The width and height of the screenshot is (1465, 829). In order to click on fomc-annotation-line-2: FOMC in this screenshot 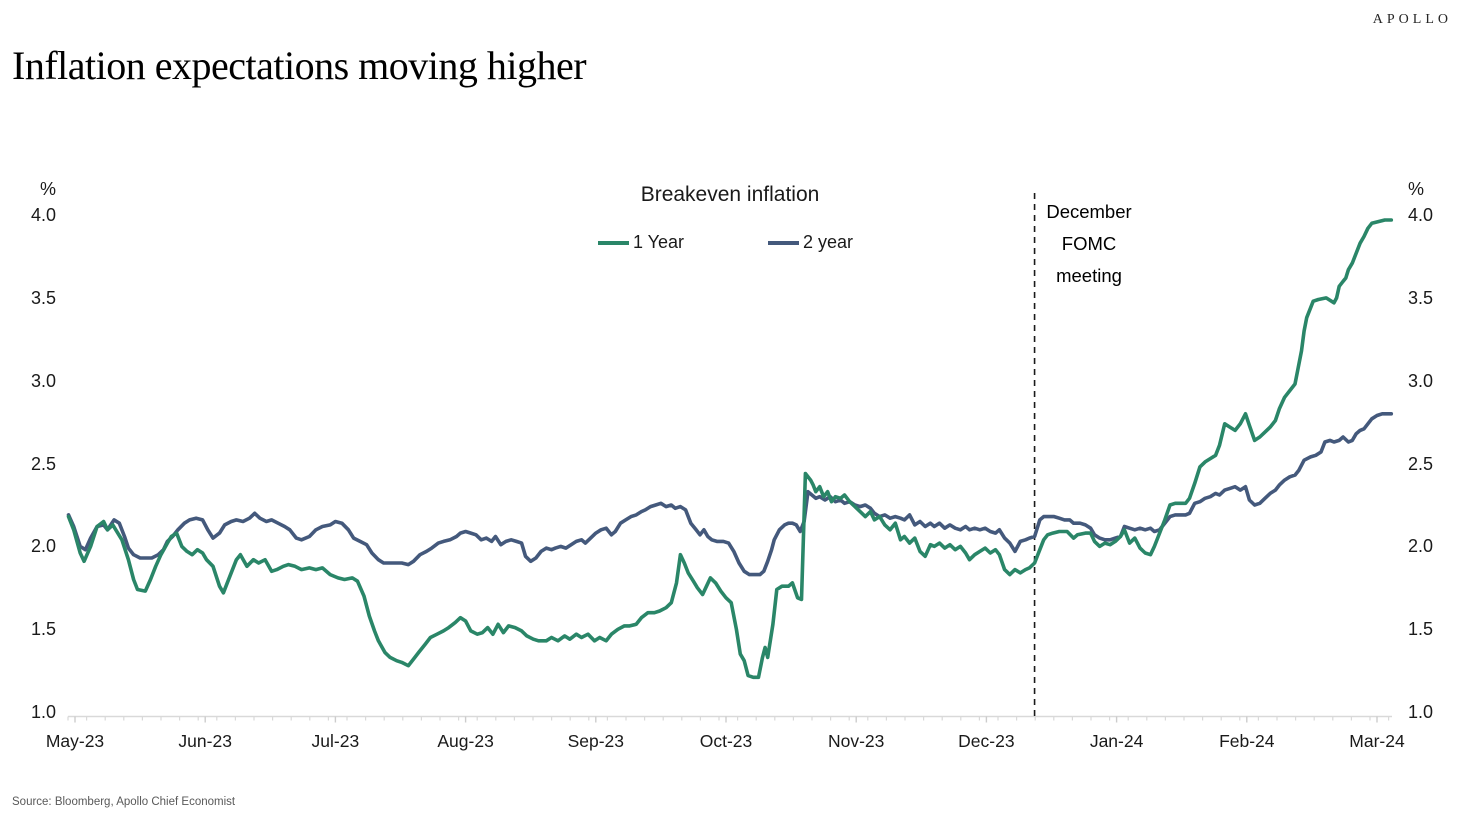, I will do `click(1089, 243)`.